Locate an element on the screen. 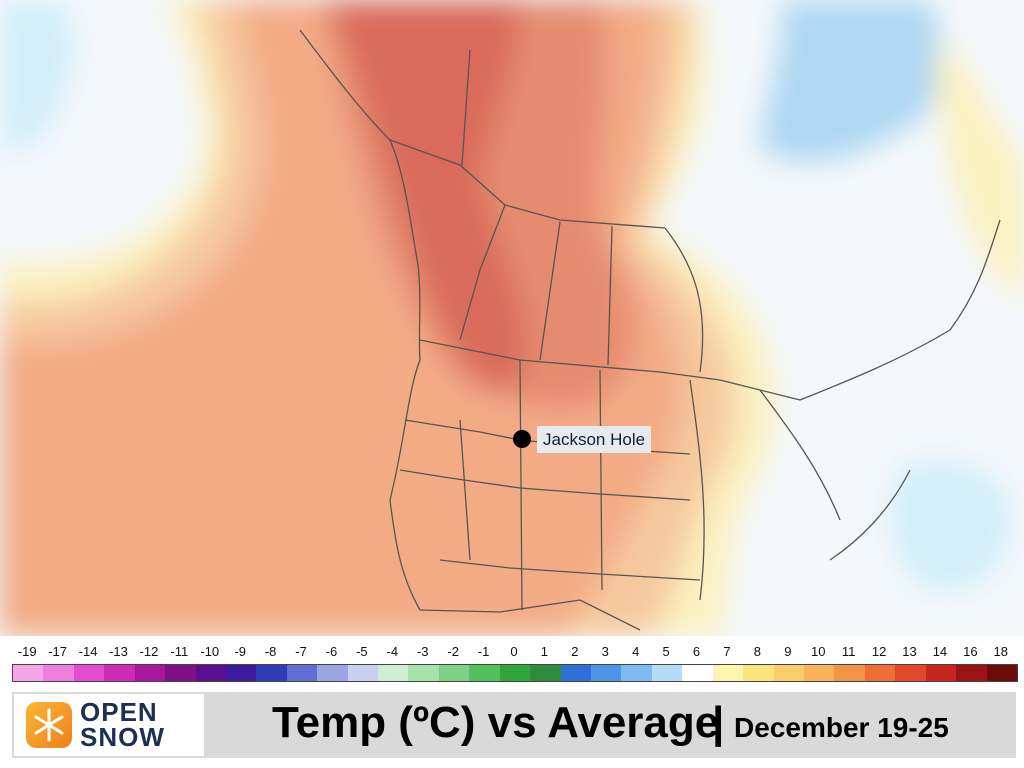 Image resolution: width=1024 pixels, height=768 pixels. colorbar is located at coordinates (515, 673).